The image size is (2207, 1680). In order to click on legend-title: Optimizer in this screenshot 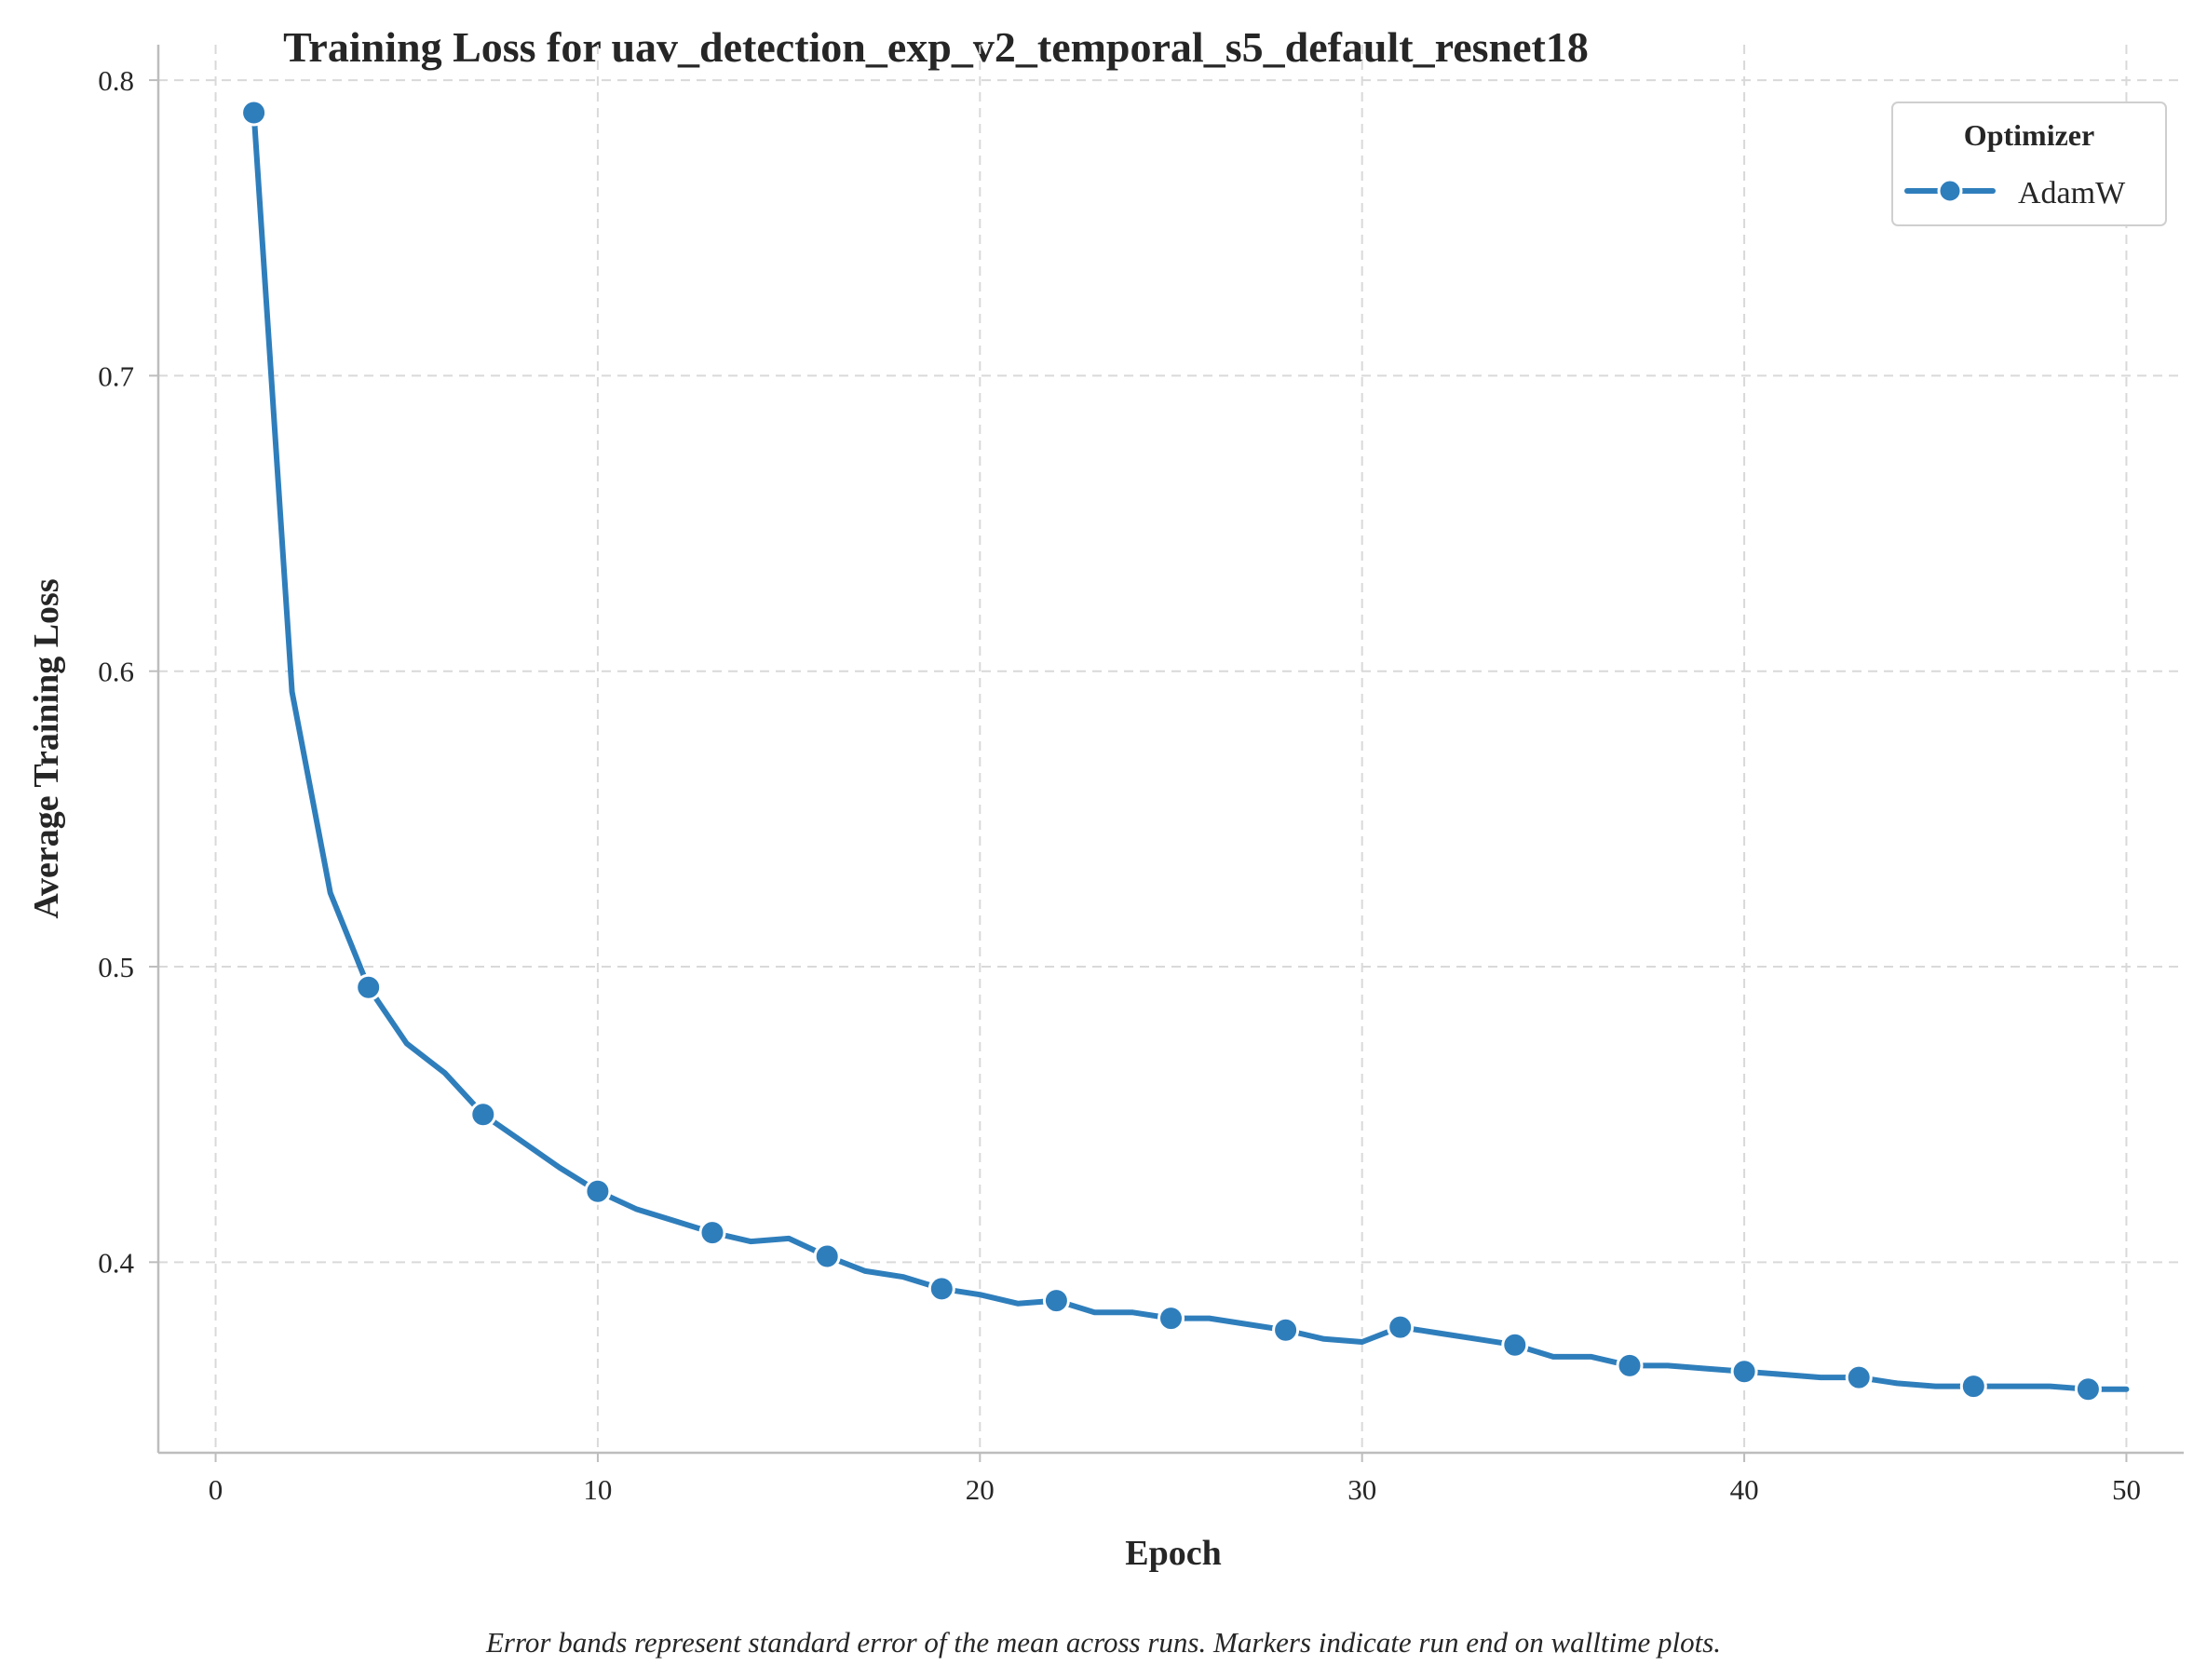, I will do `click(2029, 135)`.